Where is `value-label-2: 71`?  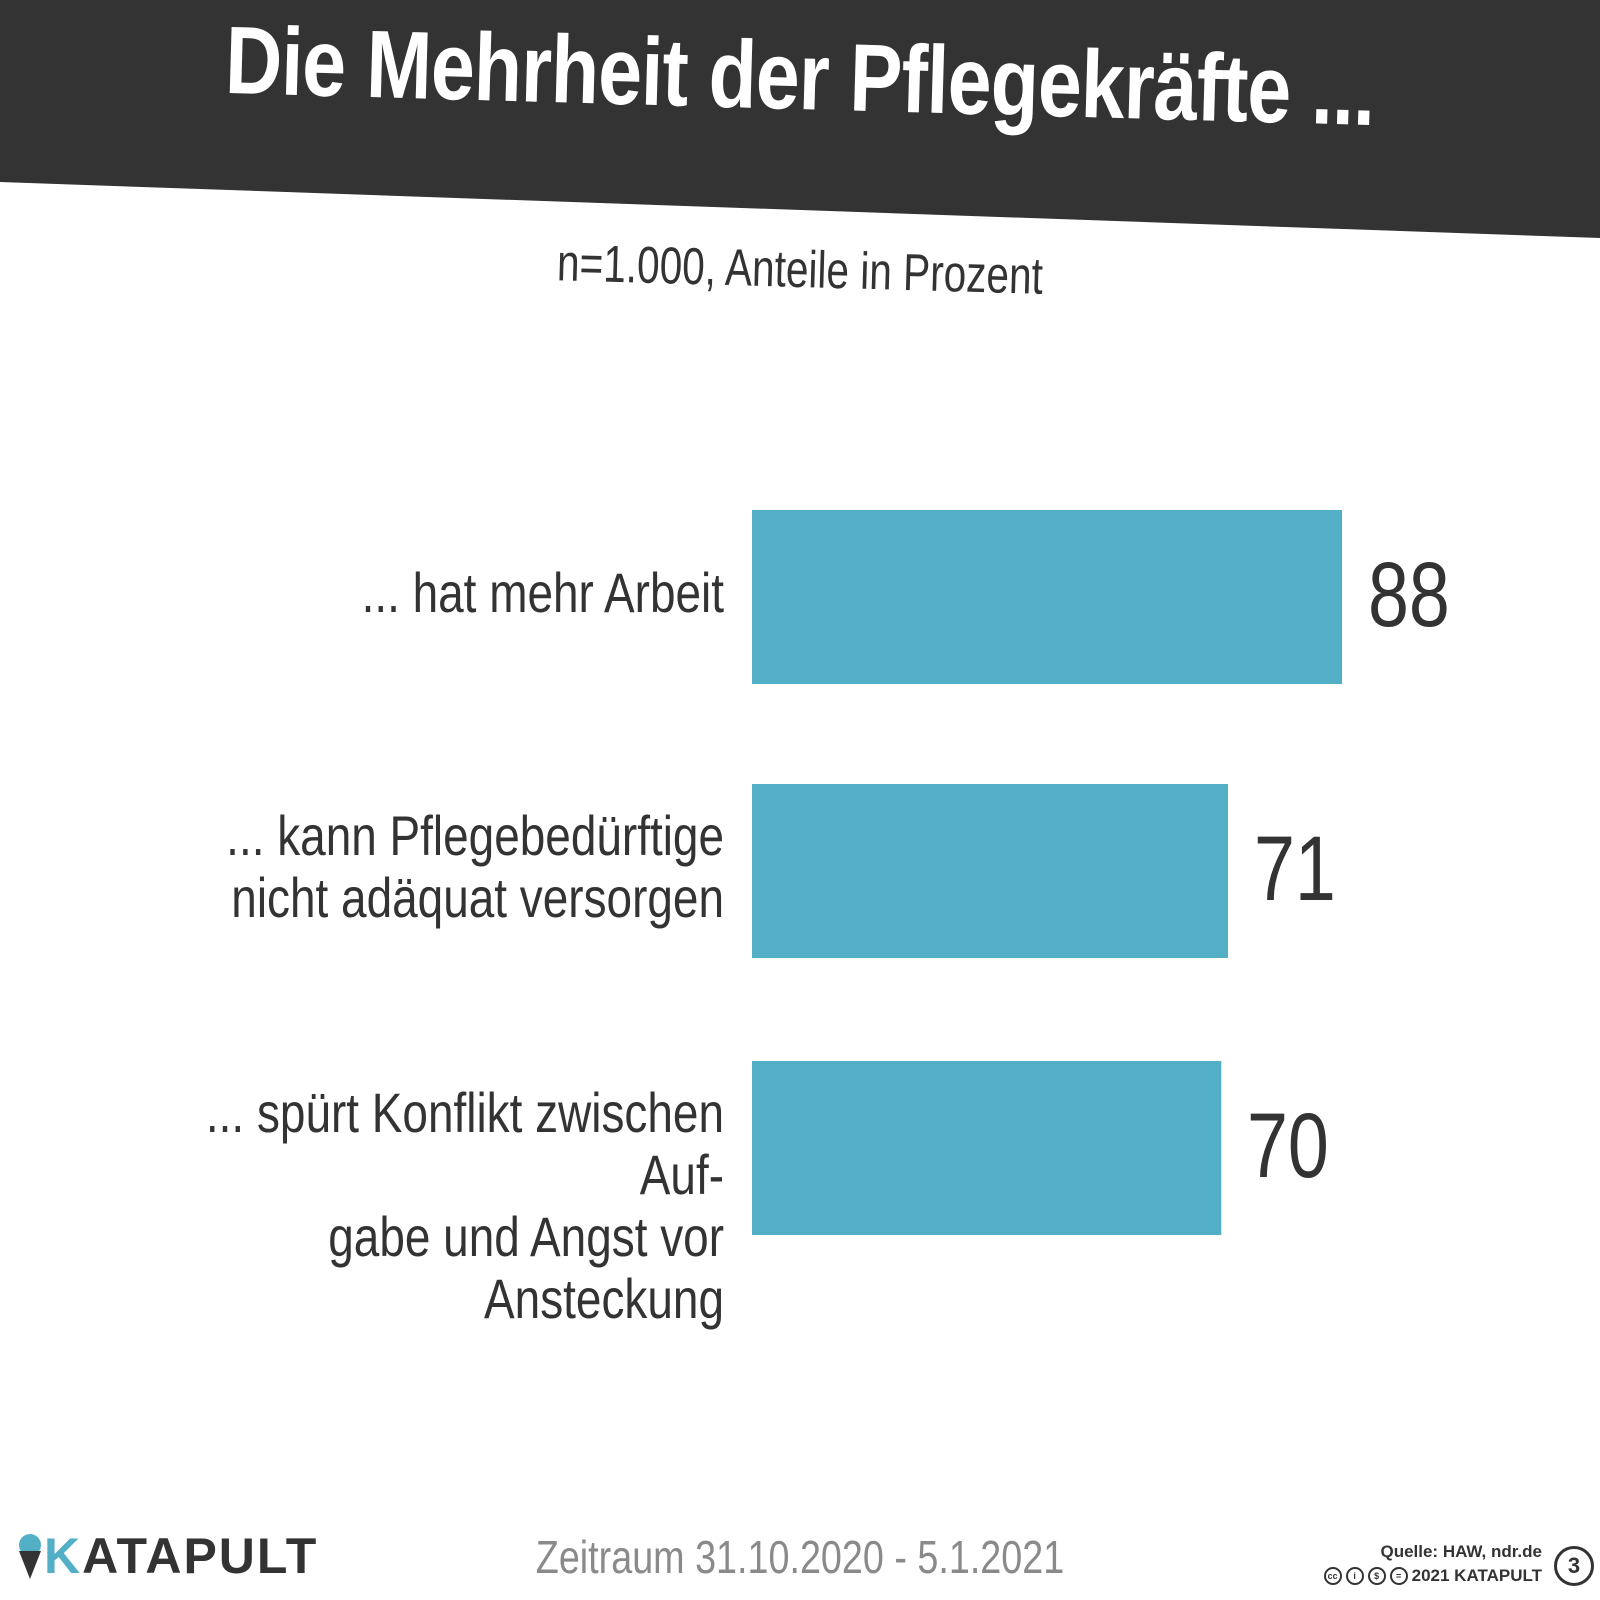 value-label-2: 71 is located at coordinates (1295, 869).